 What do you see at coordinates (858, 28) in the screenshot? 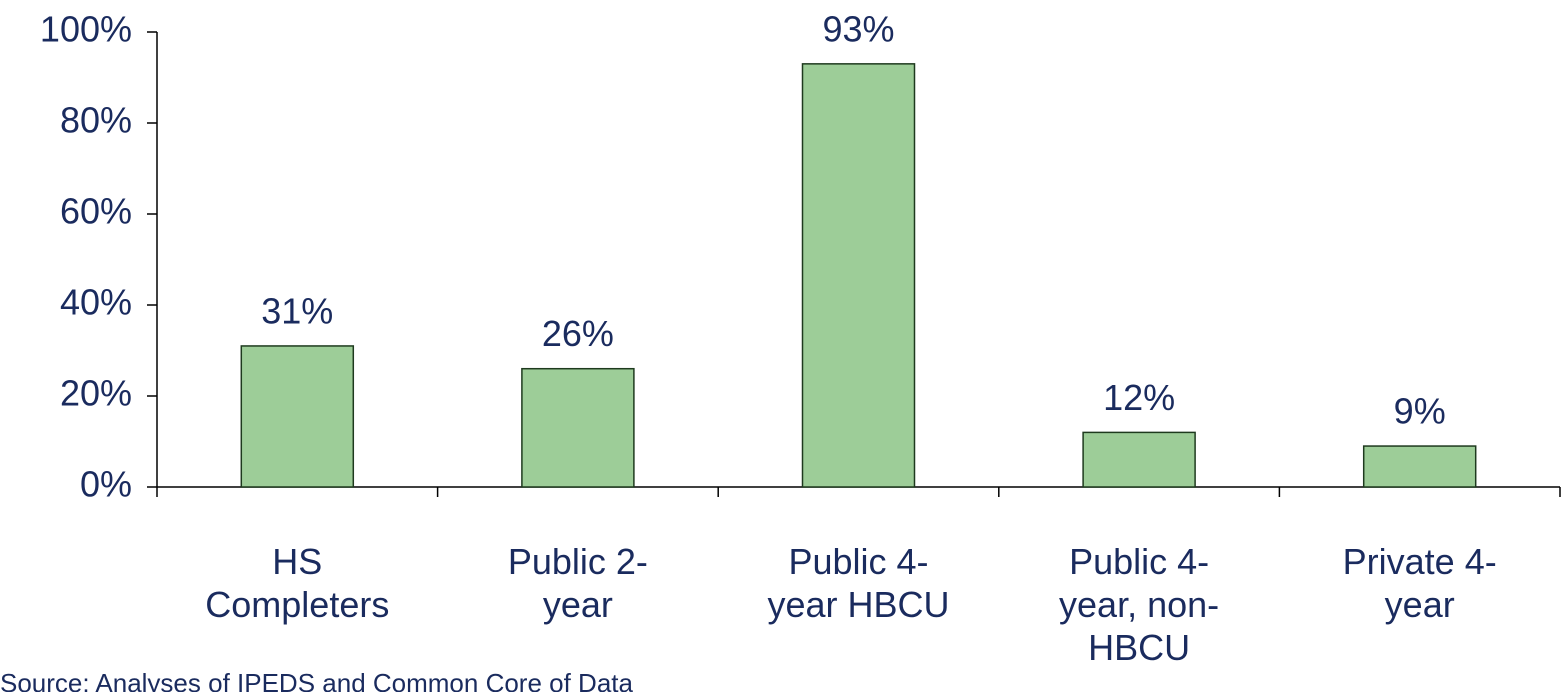
I see `data-label: 93%` at bounding box center [858, 28].